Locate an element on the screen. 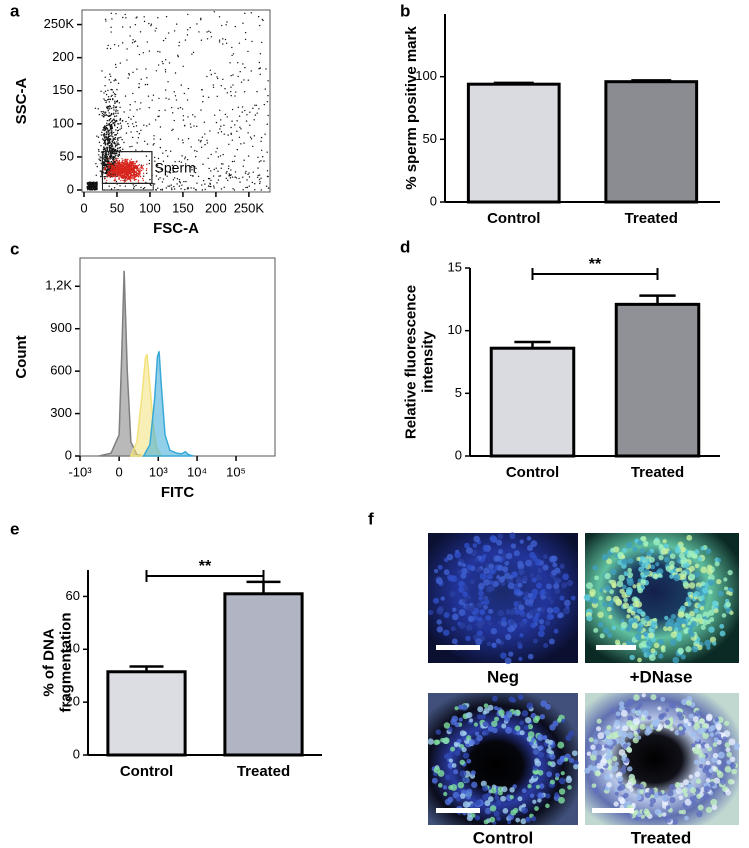 The height and width of the screenshot is (848, 749). y-tick-label: 200 is located at coordinates (63, 56).